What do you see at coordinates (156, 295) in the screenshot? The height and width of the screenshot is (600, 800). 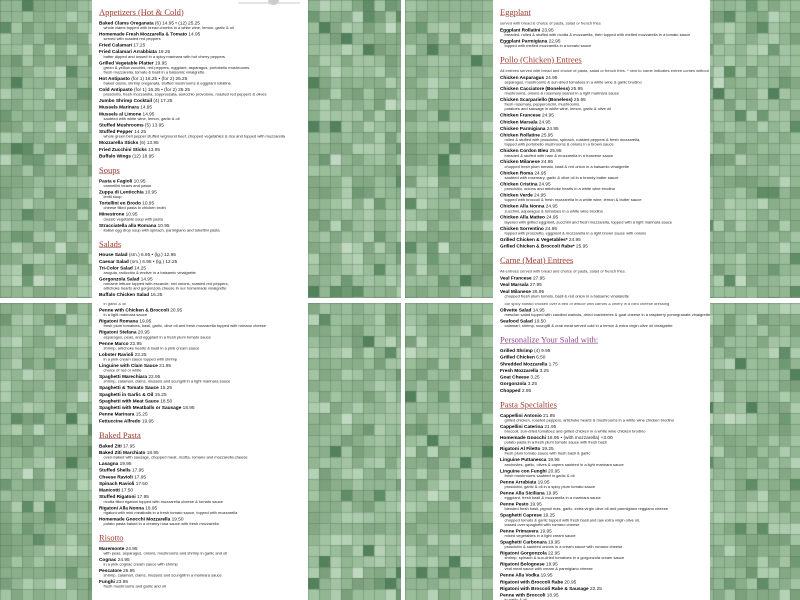 I see `menu-item-price: 16.25` at bounding box center [156, 295].